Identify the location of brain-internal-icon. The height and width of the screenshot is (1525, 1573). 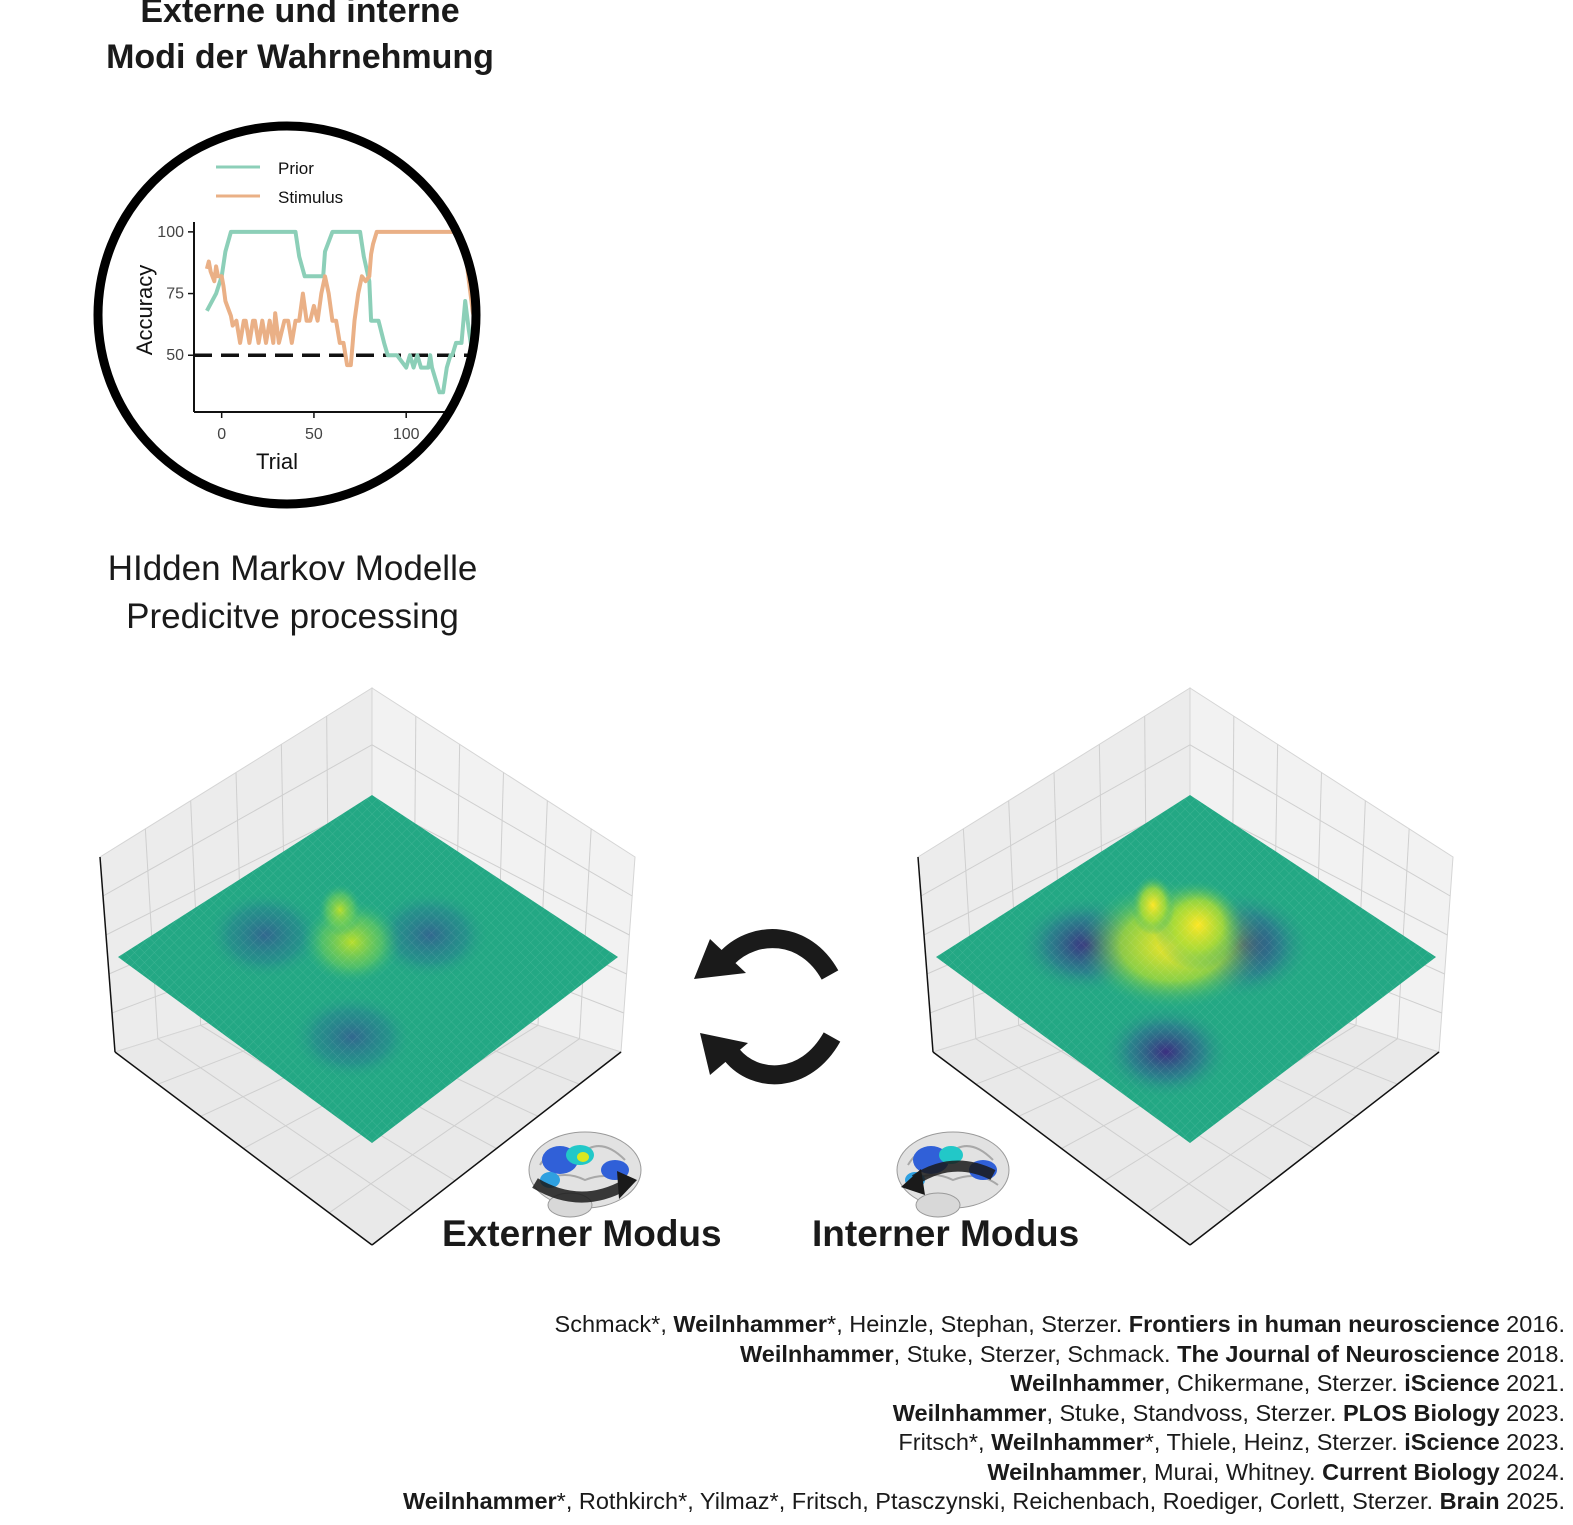
(953, 1174).